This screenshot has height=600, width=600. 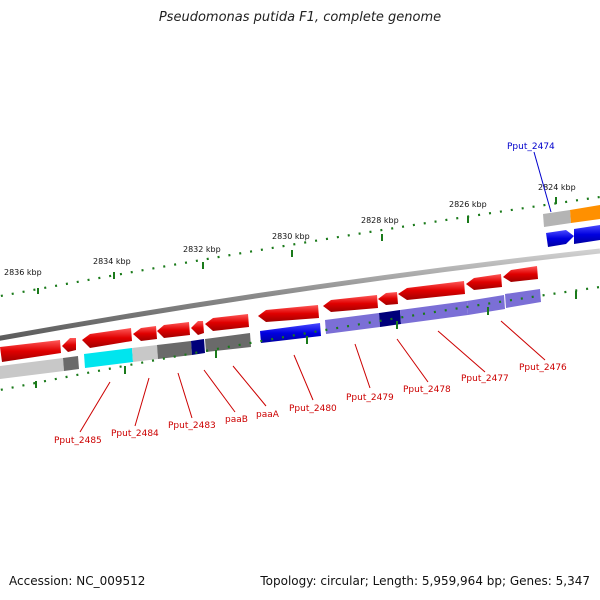 I want to click on gene-label: Pput_2480, so click(x=313, y=409).